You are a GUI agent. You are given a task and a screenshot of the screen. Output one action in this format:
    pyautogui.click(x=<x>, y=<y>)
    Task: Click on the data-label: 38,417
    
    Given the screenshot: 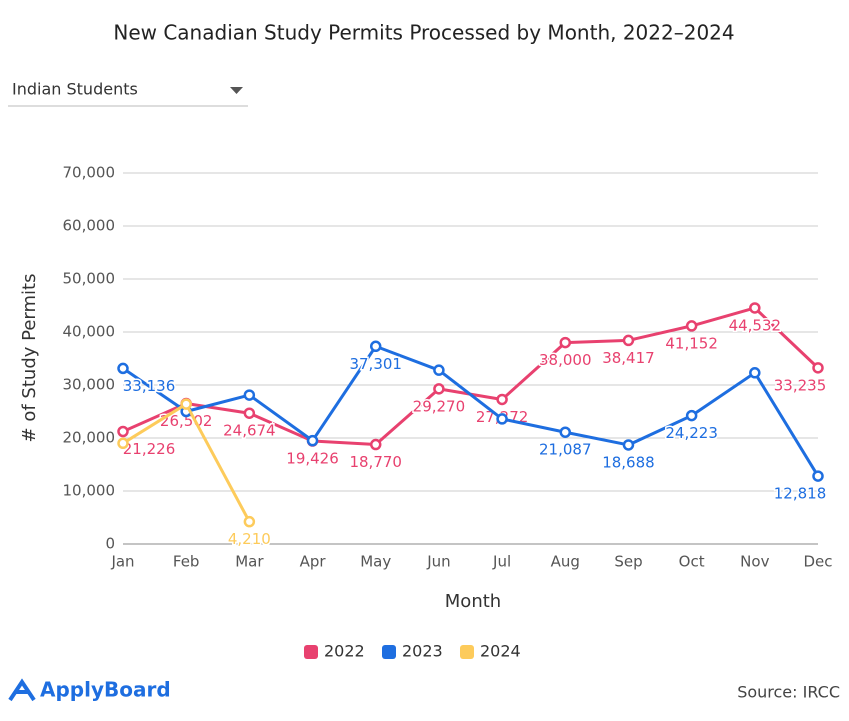 What is the action you would take?
    pyautogui.click(x=628, y=358)
    